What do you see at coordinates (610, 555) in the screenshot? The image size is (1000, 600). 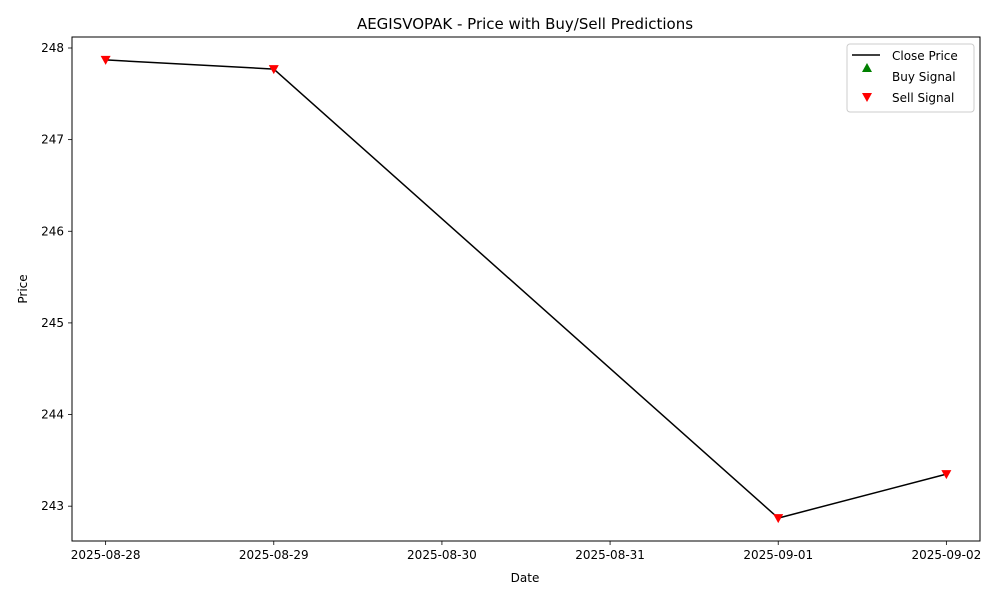 I see `x-tick-label: 2025-08-31` at bounding box center [610, 555].